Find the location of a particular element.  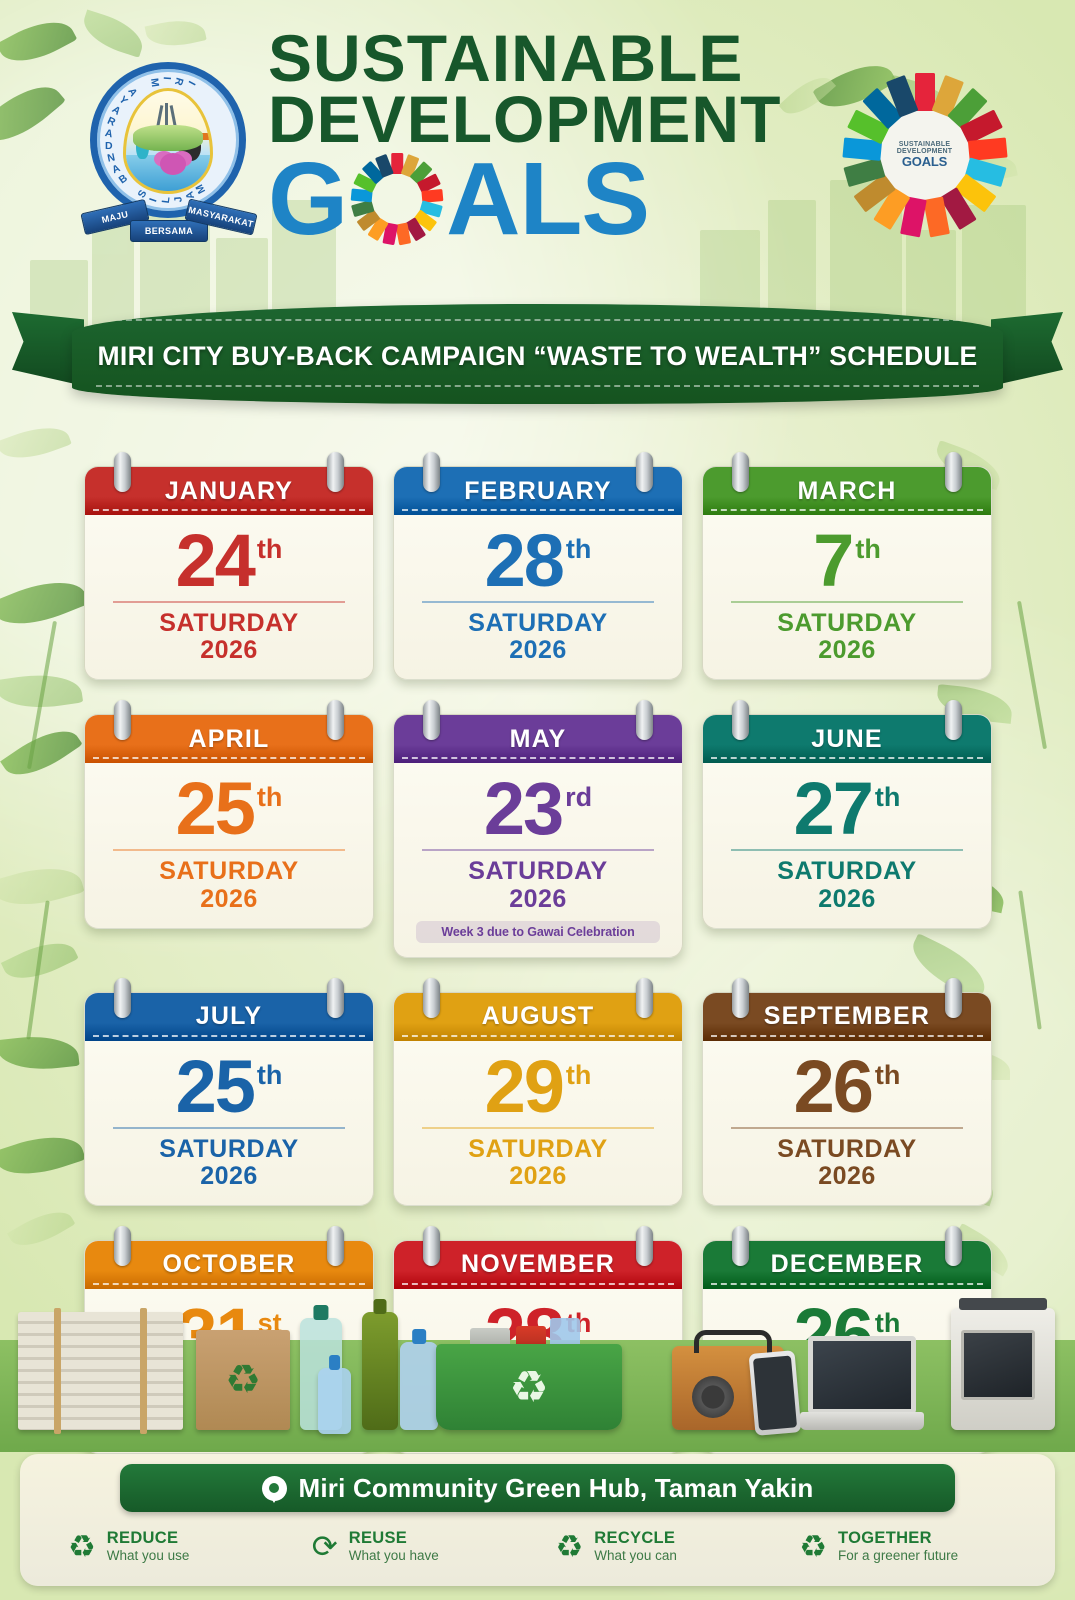

footer-r-item: ♻ REDUCE What you use is located at coordinates (172, 1546).